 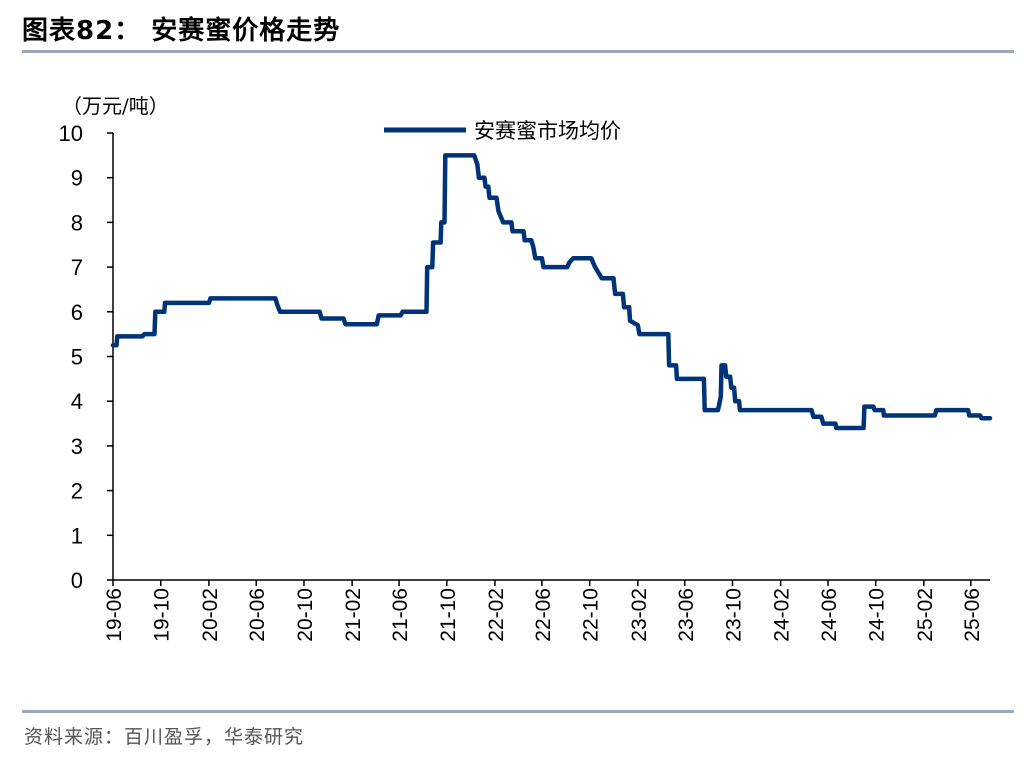 What do you see at coordinates (400, 615) in the screenshot?
I see `x-tick-label: 21-06` at bounding box center [400, 615].